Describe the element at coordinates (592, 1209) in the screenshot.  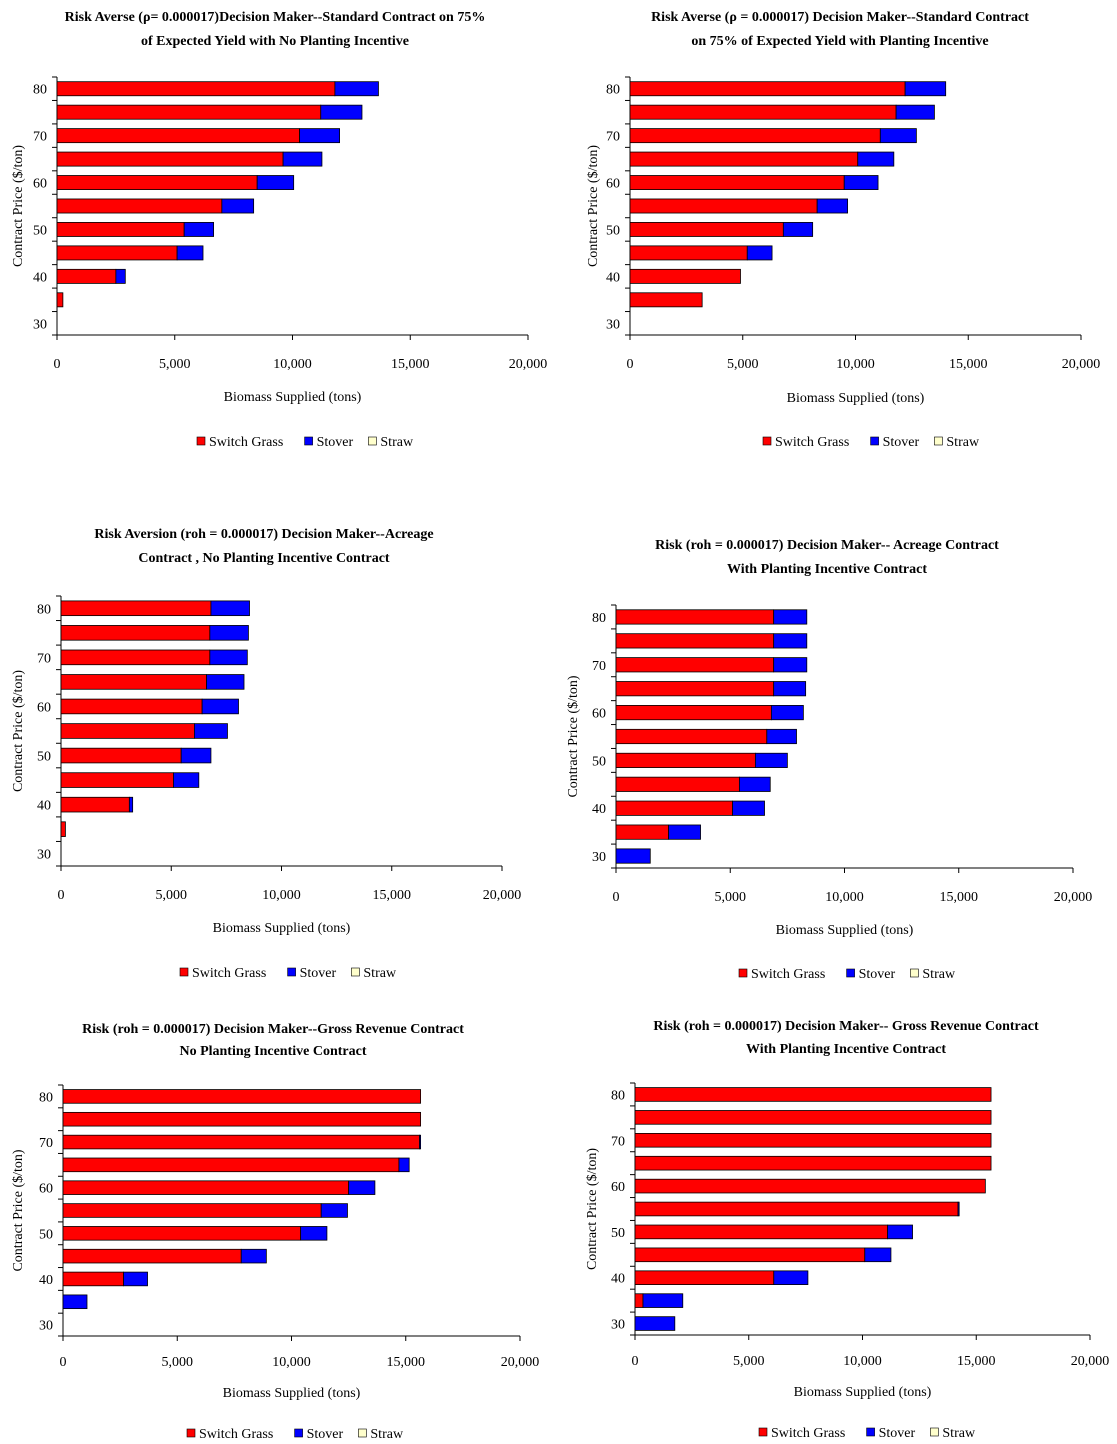
I see `y-axis-label: Contract Price ($/ton)` at that location.